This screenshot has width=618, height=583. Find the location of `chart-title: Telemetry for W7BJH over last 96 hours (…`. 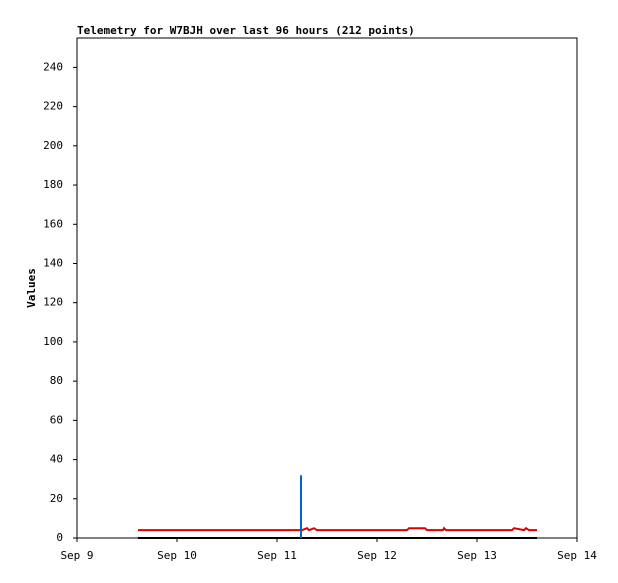

chart-title: Telemetry for W7BJH over last 96 hours (… is located at coordinates (246, 30).